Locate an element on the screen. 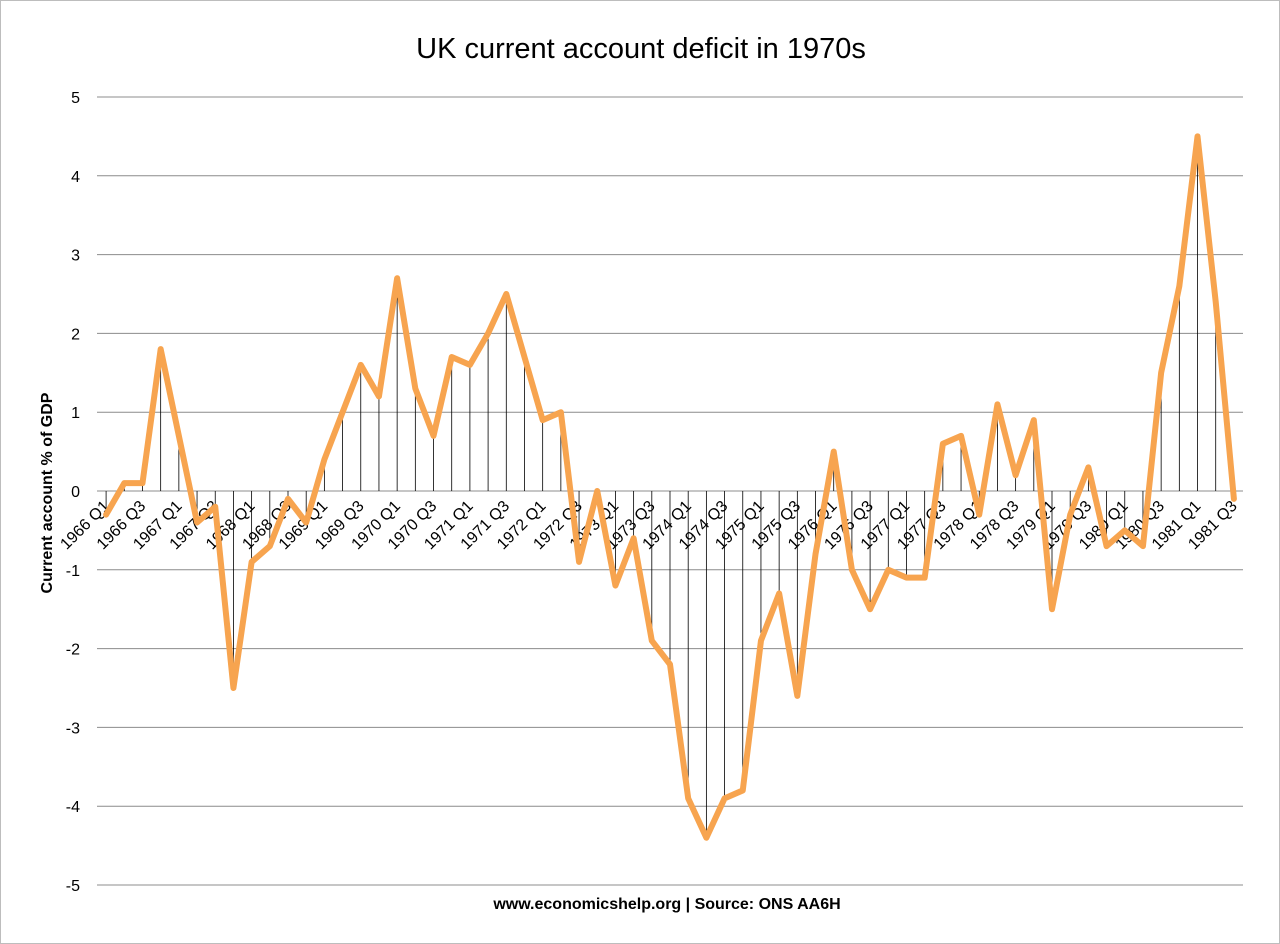  y-tick-label: 2 is located at coordinates (75, 334).